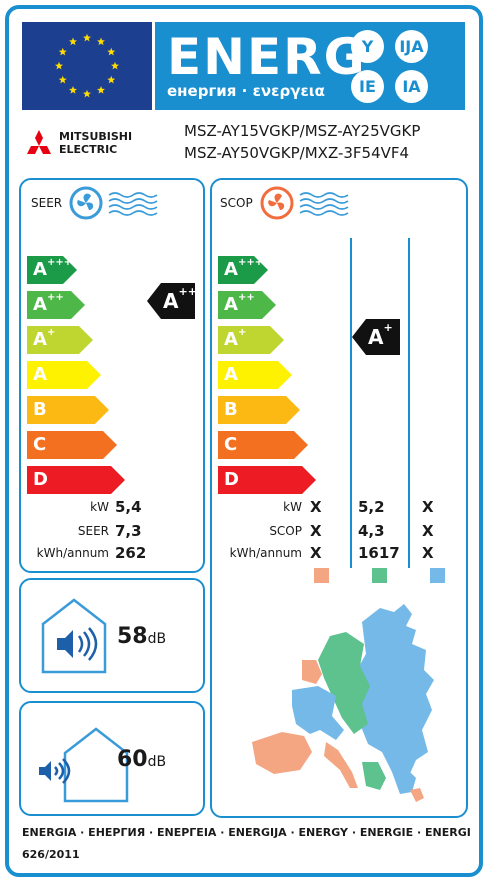  I want to click on seer-label-annum: kWh/annum, so click(72, 553).